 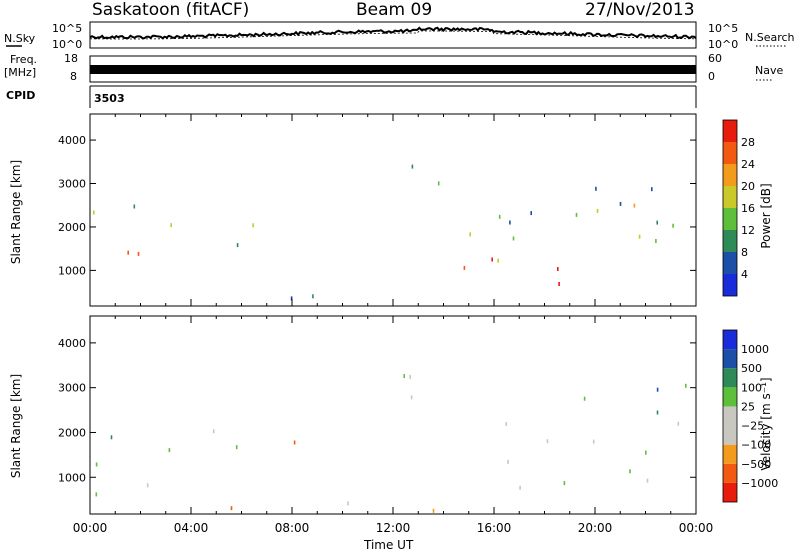 What do you see at coordinates (191, 528) in the screenshot?
I see `xtick-label-1: 04:00` at bounding box center [191, 528].